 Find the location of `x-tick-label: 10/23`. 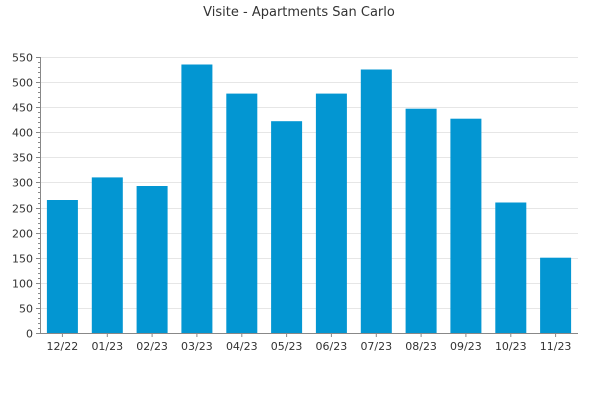

x-tick-label: 10/23 is located at coordinates (511, 346).